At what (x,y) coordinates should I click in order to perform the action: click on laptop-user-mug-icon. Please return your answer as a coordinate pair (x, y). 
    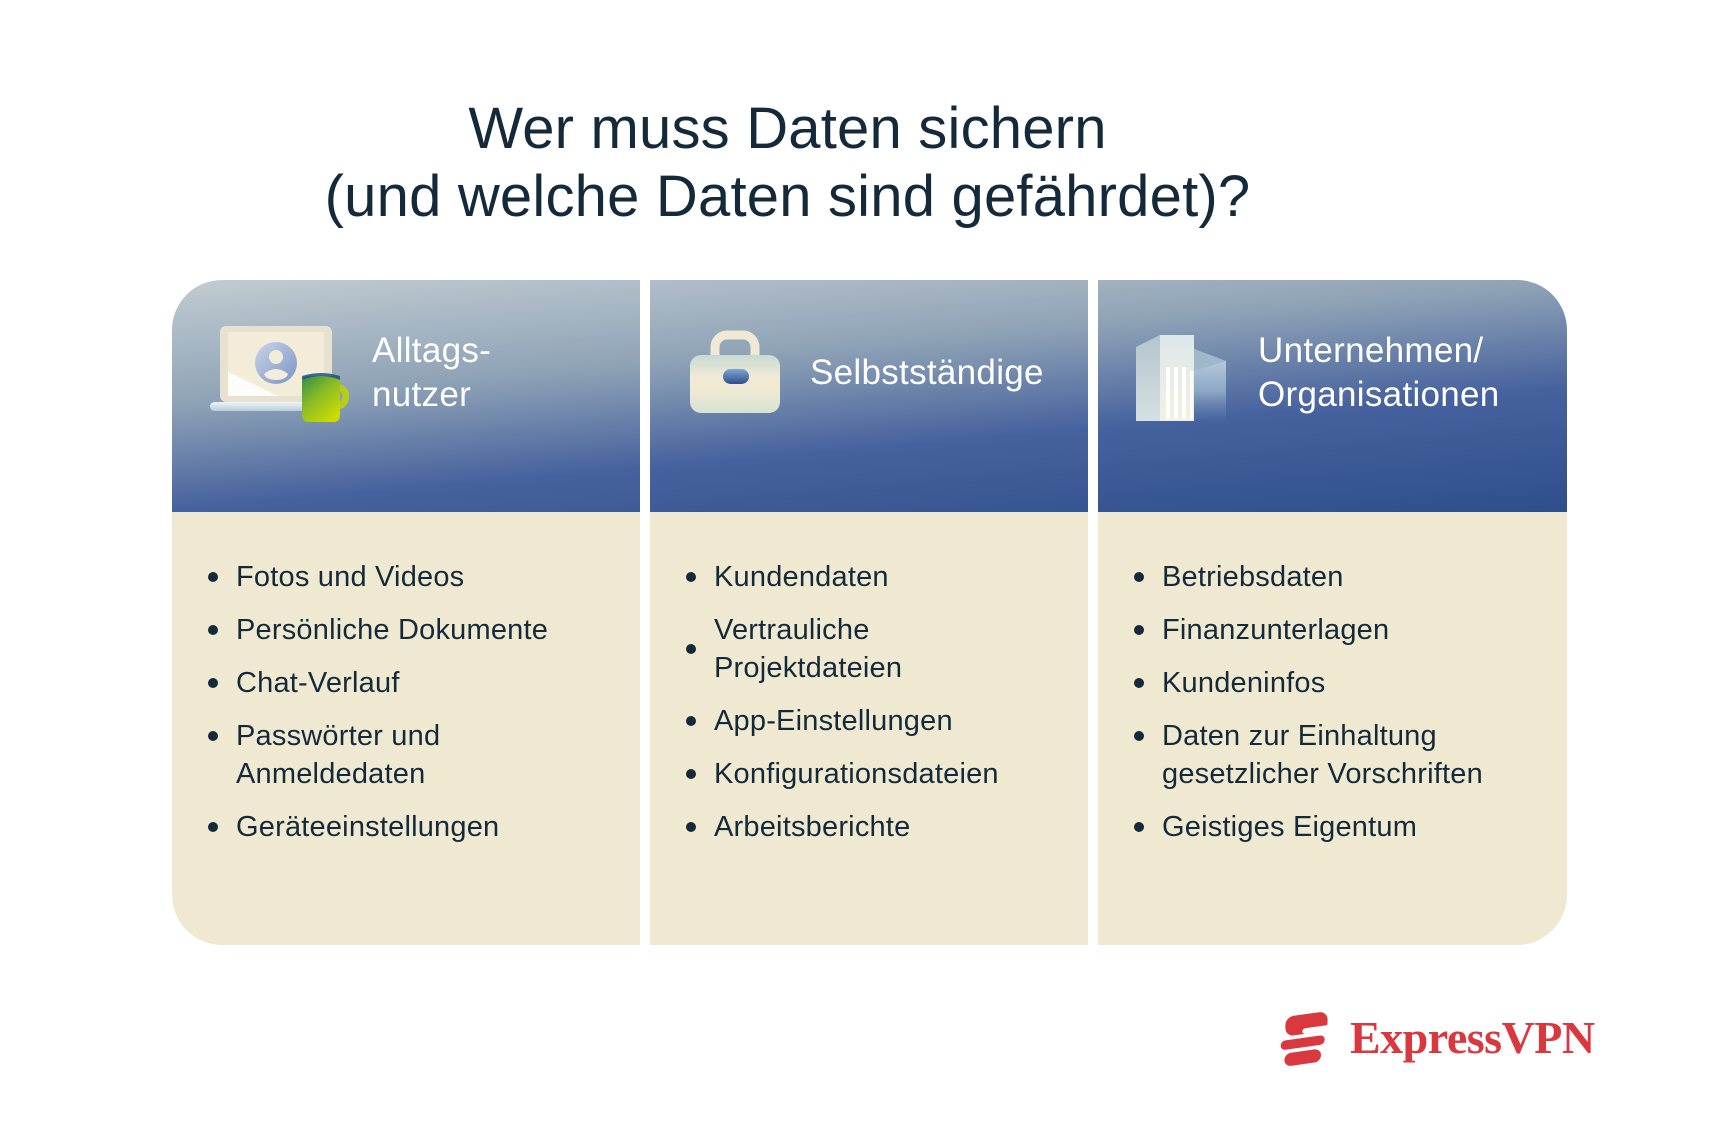
    Looking at the image, I should click on (277, 373).